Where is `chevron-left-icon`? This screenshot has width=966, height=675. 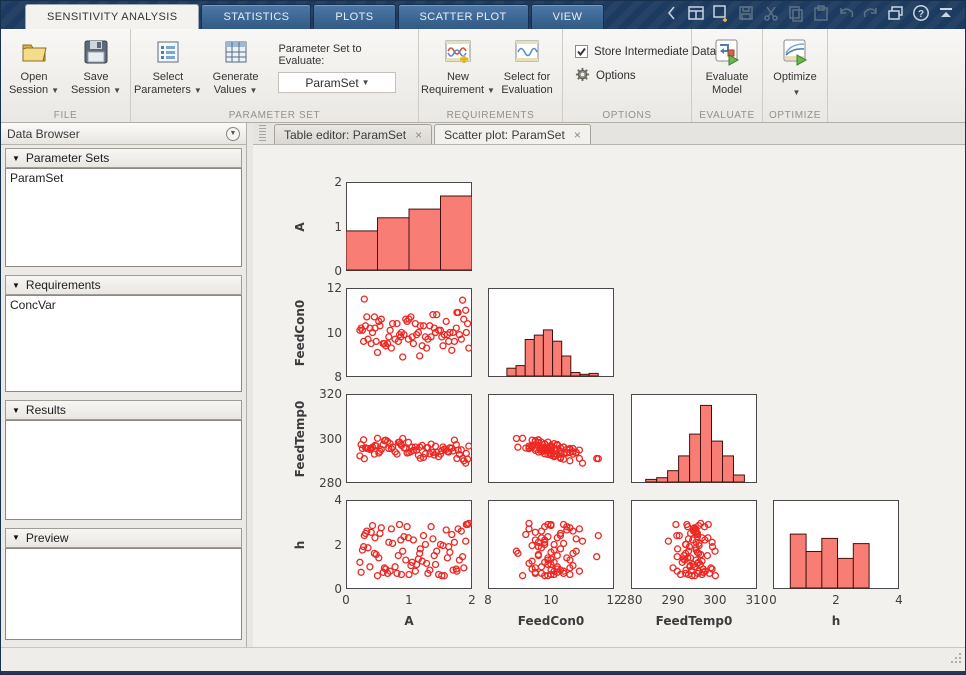 chevron-left-icon is located at coordinates (671, 13).